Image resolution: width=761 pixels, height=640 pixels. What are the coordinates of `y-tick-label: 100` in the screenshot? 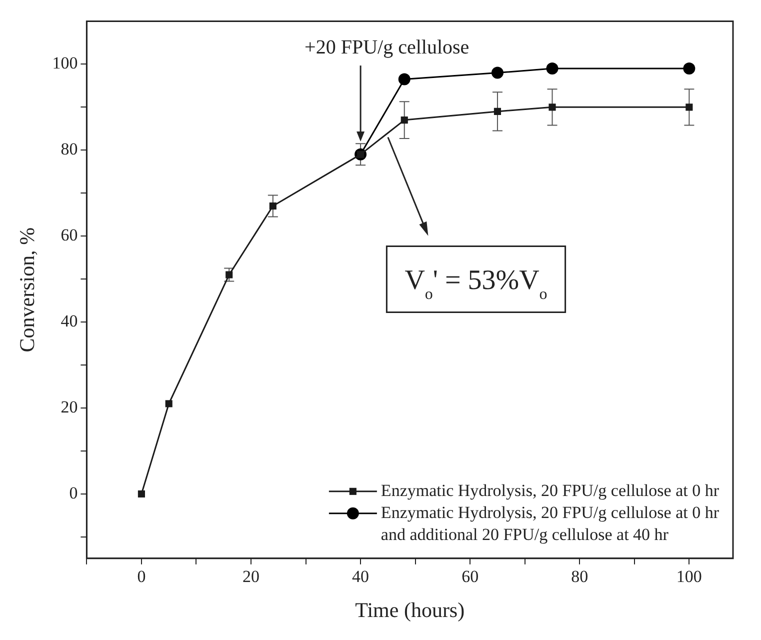 It's located at (65, 63).